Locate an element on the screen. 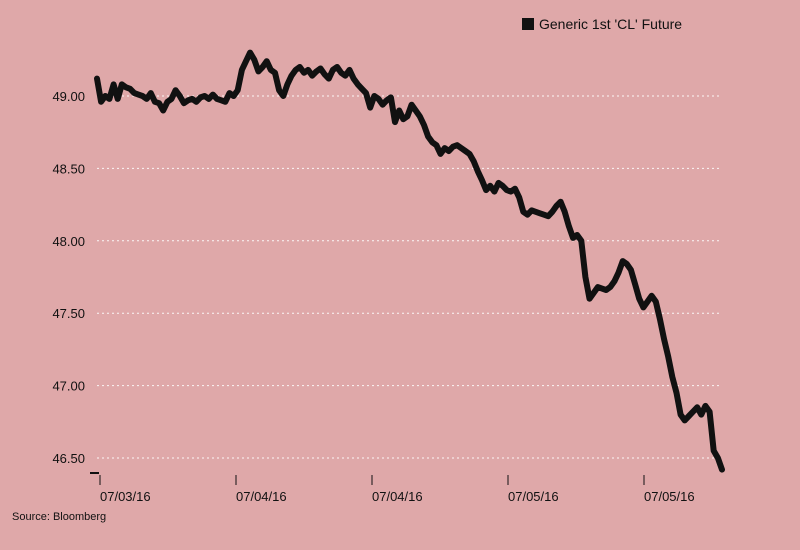 This screenshot has width=800, height=550. y-tick-label: 46.50 is located at coordinates (68, 458).